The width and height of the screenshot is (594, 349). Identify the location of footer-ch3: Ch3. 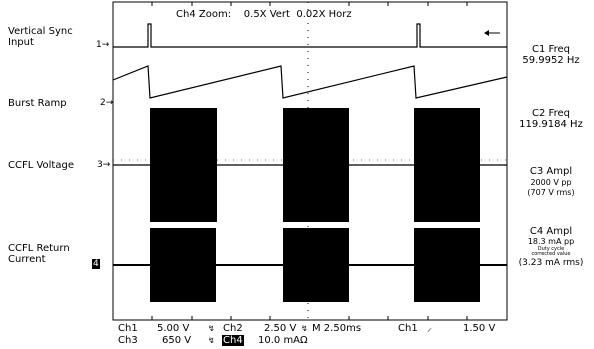
(128, 340).